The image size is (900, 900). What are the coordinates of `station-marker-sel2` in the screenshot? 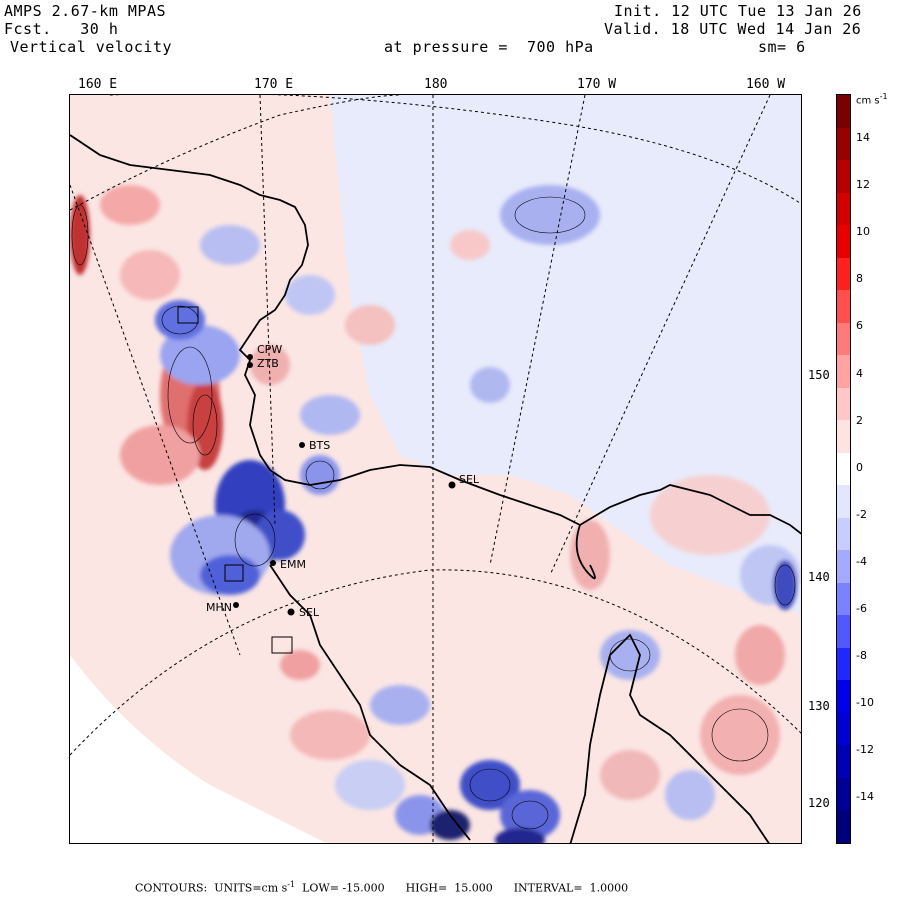 It's located at (291, 612).